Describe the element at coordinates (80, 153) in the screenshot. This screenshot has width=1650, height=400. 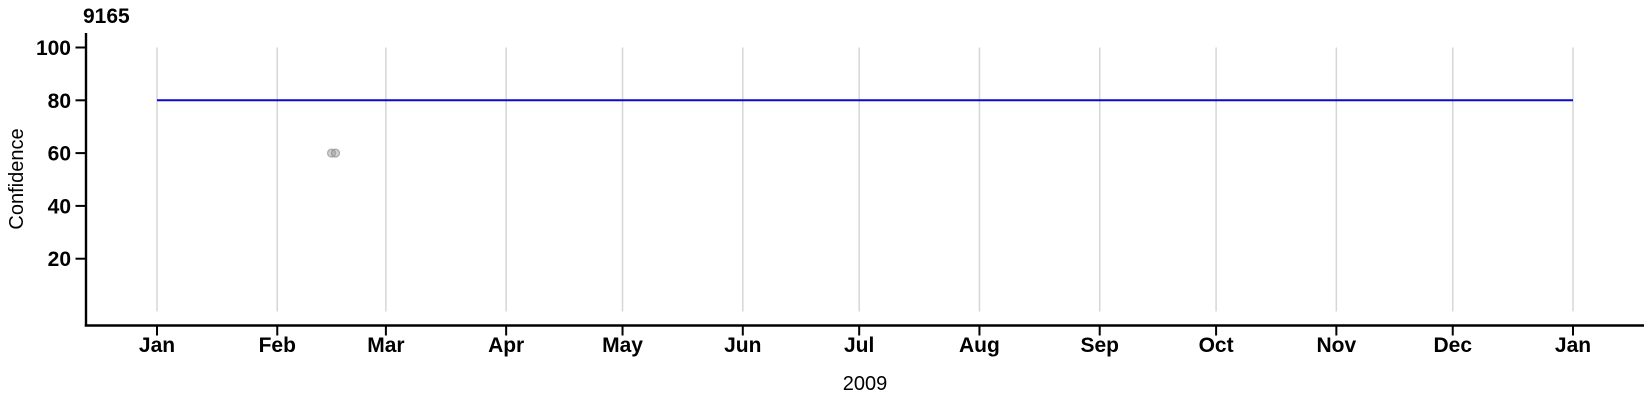
I see `y-axis-ticks` at that location.